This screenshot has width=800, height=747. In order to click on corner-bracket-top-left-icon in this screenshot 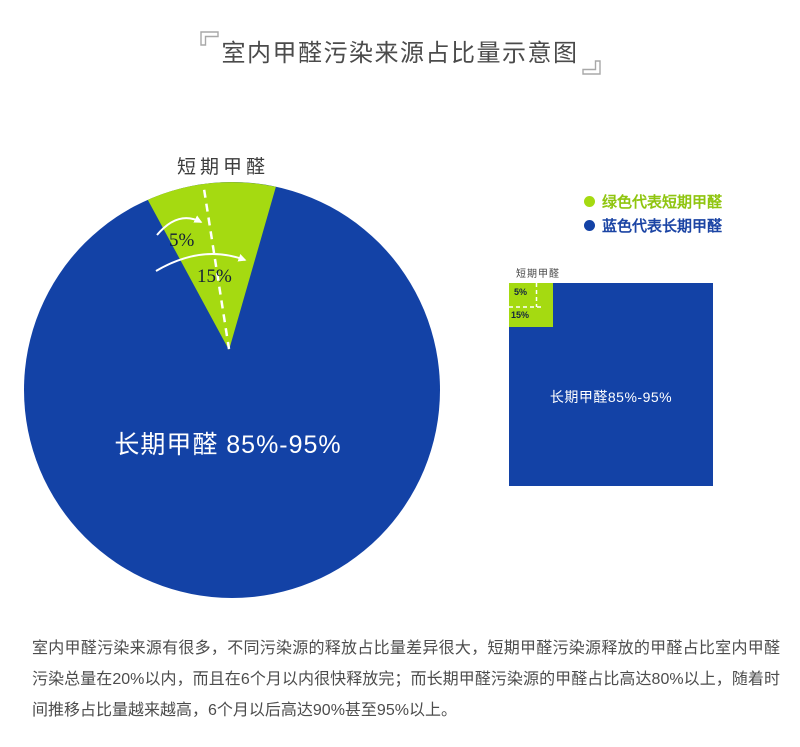, I will do `click(209, 38)`.